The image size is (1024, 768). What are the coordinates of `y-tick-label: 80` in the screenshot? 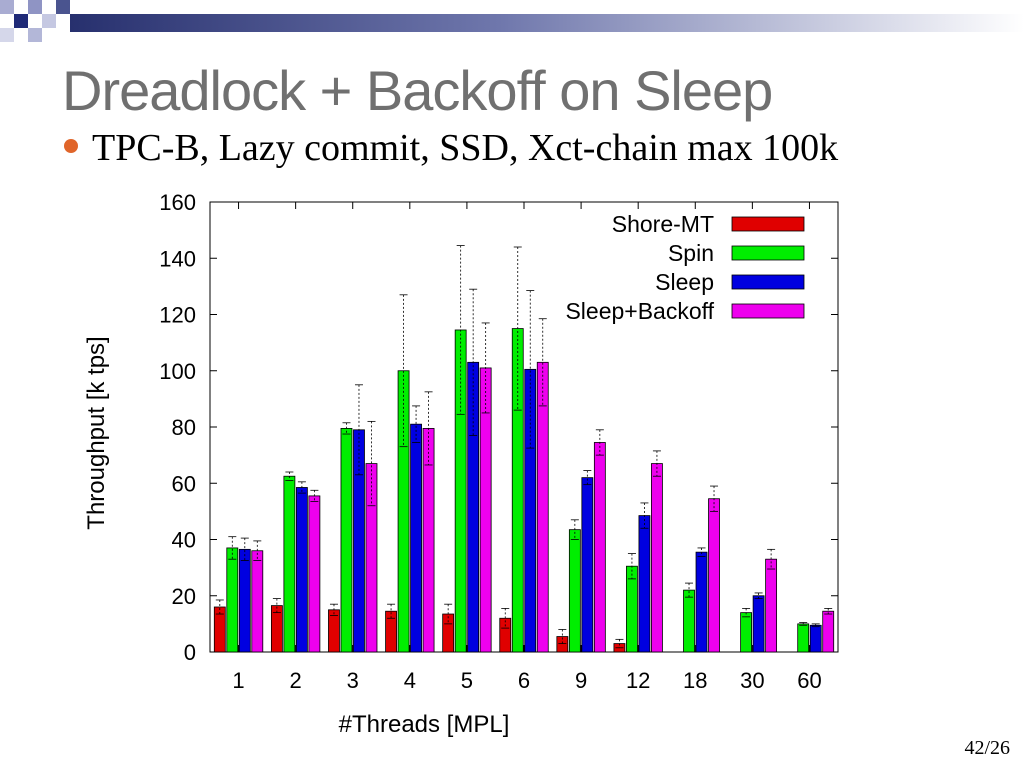 It's located at (184, 427).